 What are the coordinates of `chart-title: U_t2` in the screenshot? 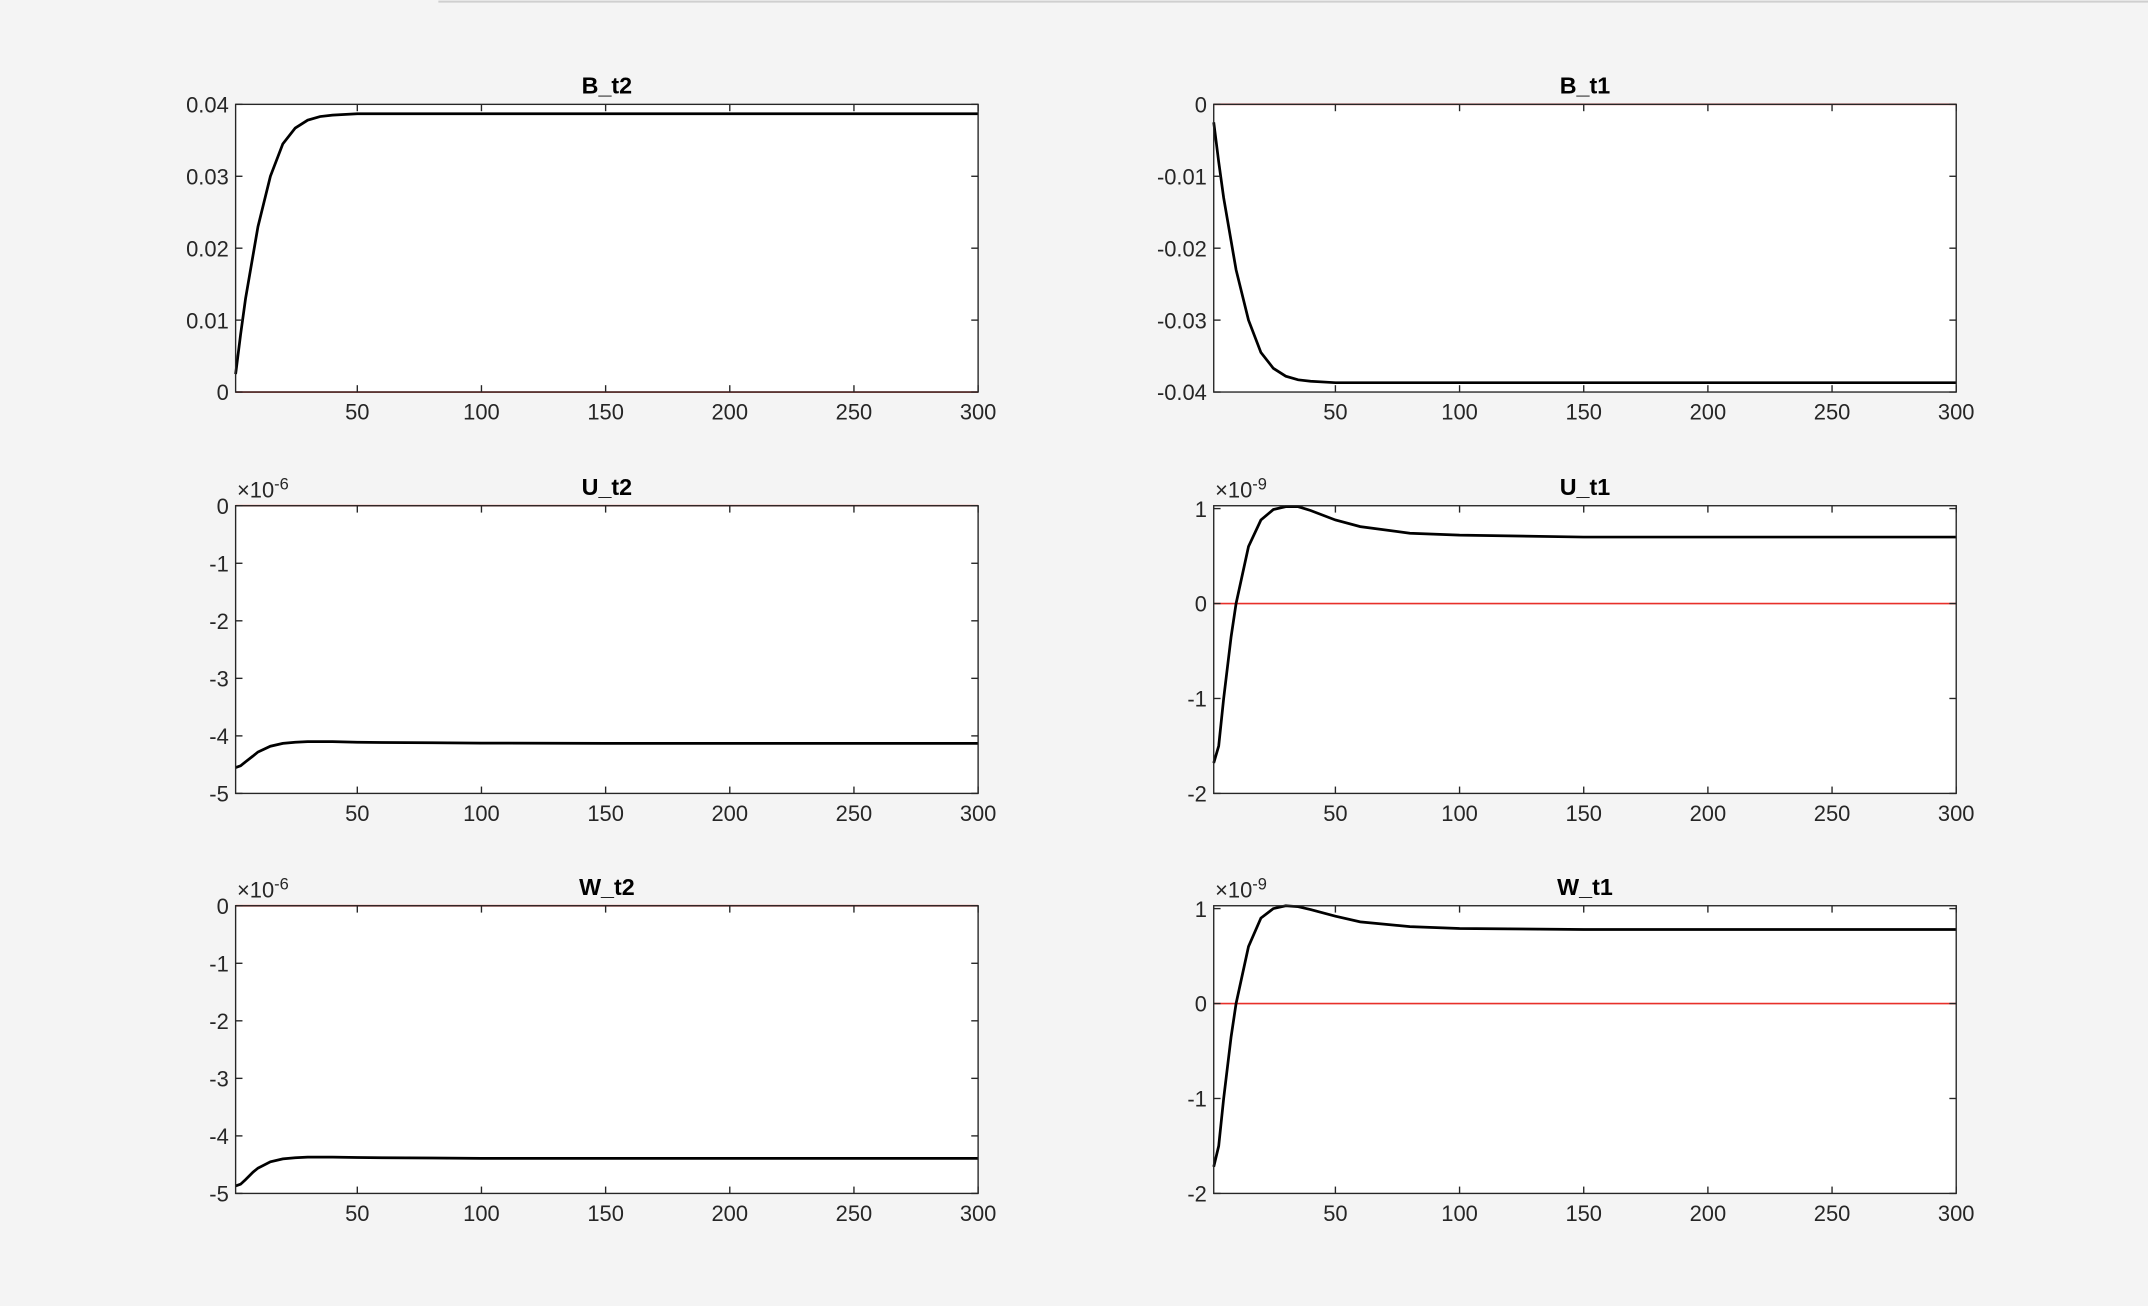 It's located at (607, 487).